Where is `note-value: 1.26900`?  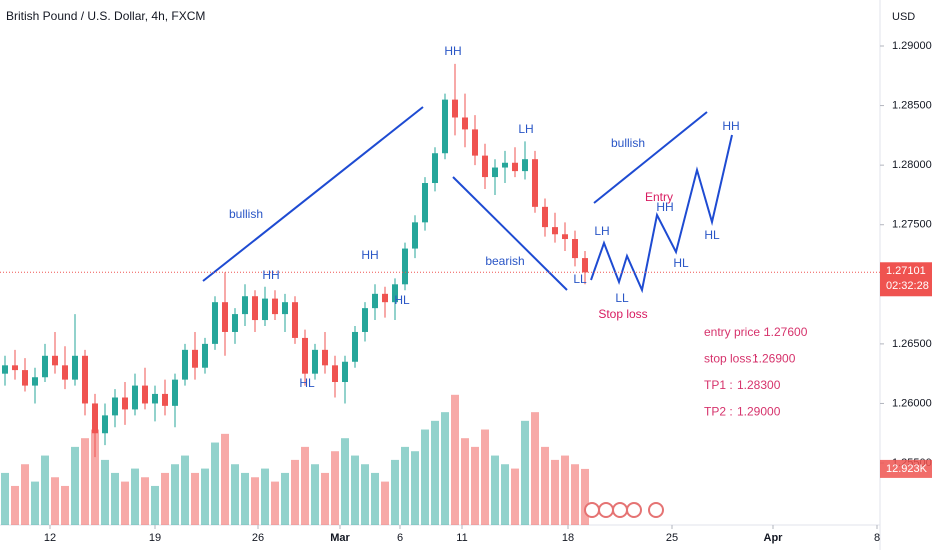 note-value: 1.26900 is located at coordinates (774, 359).